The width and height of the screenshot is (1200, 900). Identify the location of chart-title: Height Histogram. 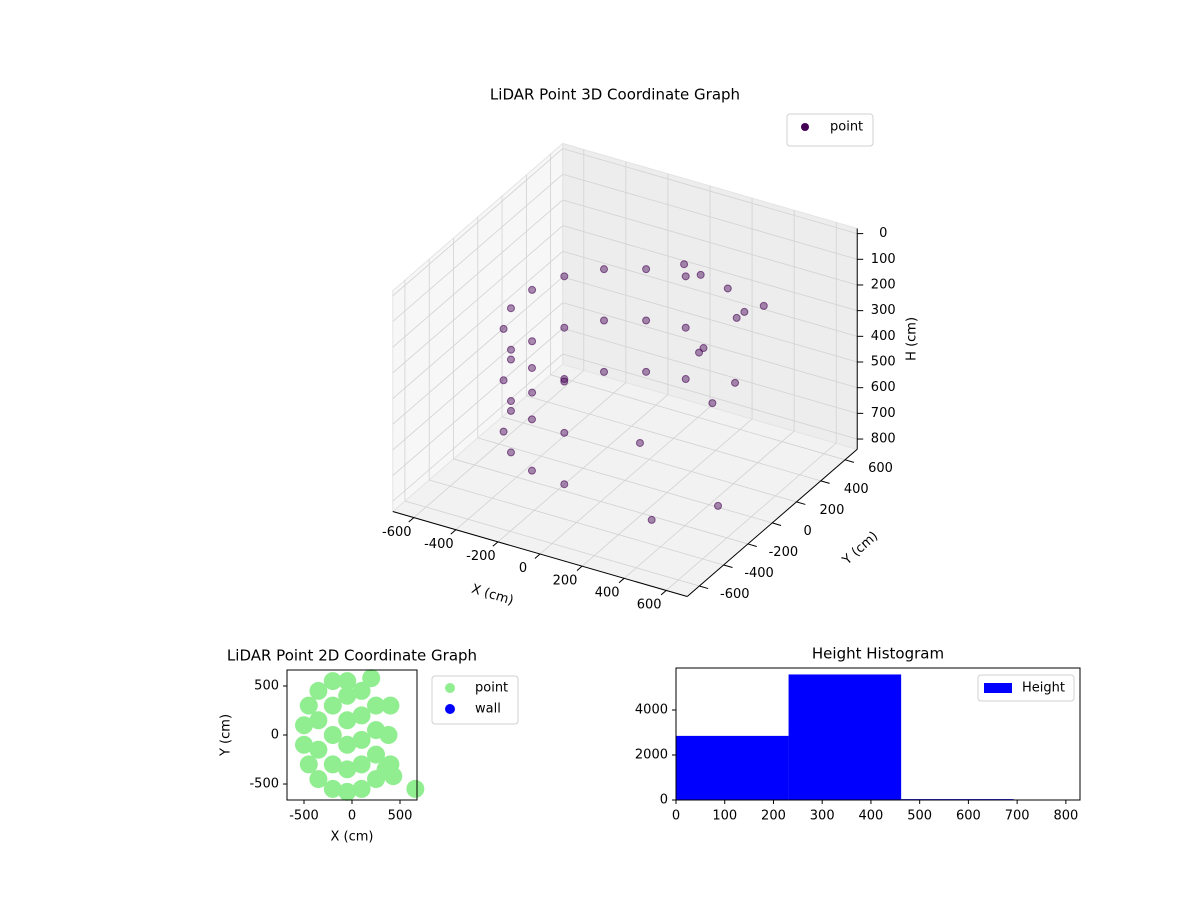
(878, 654).